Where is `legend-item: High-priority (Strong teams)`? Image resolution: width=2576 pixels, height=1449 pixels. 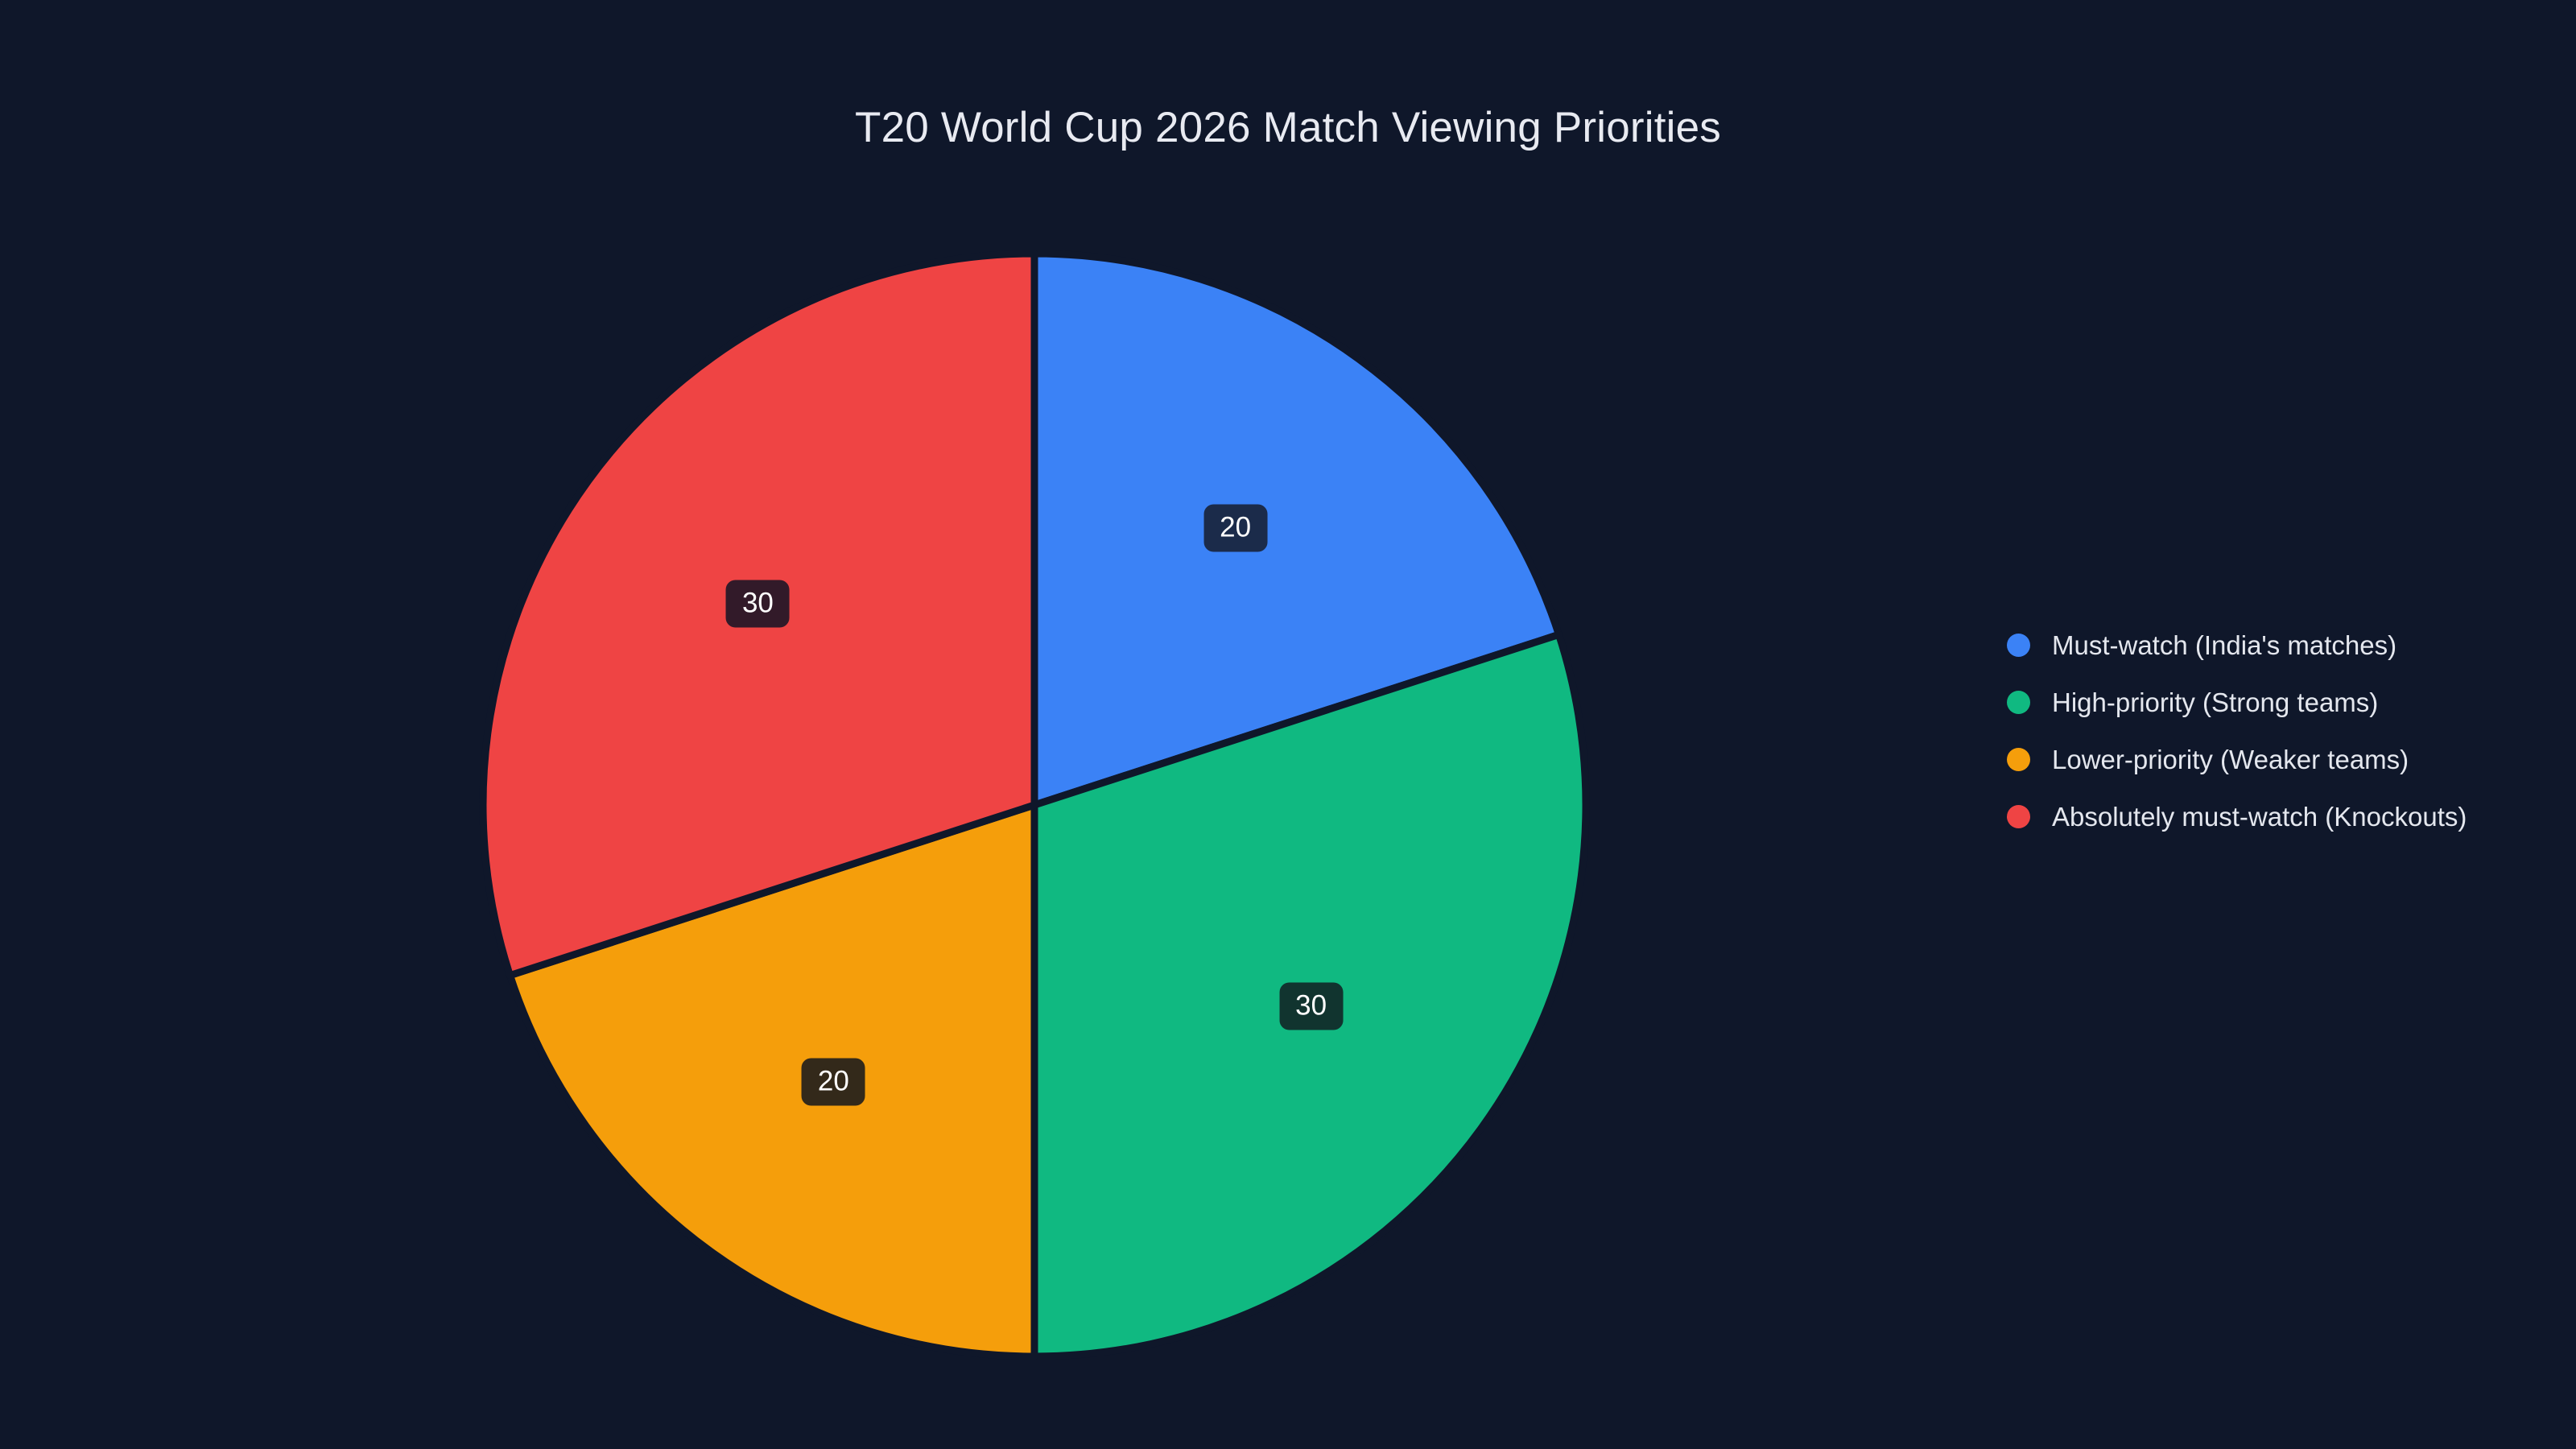 legend-item: High-priority (Strong teams) is located at coordinates (2237, 702).